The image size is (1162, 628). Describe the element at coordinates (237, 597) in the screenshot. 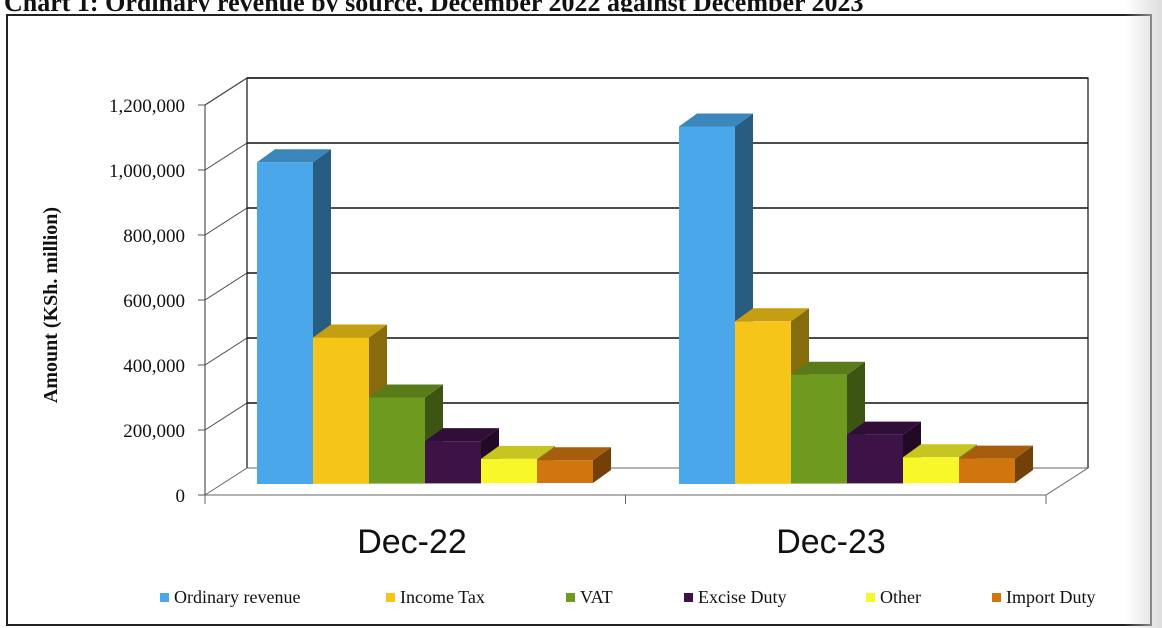

I see `legend-label: Ordinary revenue` at that location.